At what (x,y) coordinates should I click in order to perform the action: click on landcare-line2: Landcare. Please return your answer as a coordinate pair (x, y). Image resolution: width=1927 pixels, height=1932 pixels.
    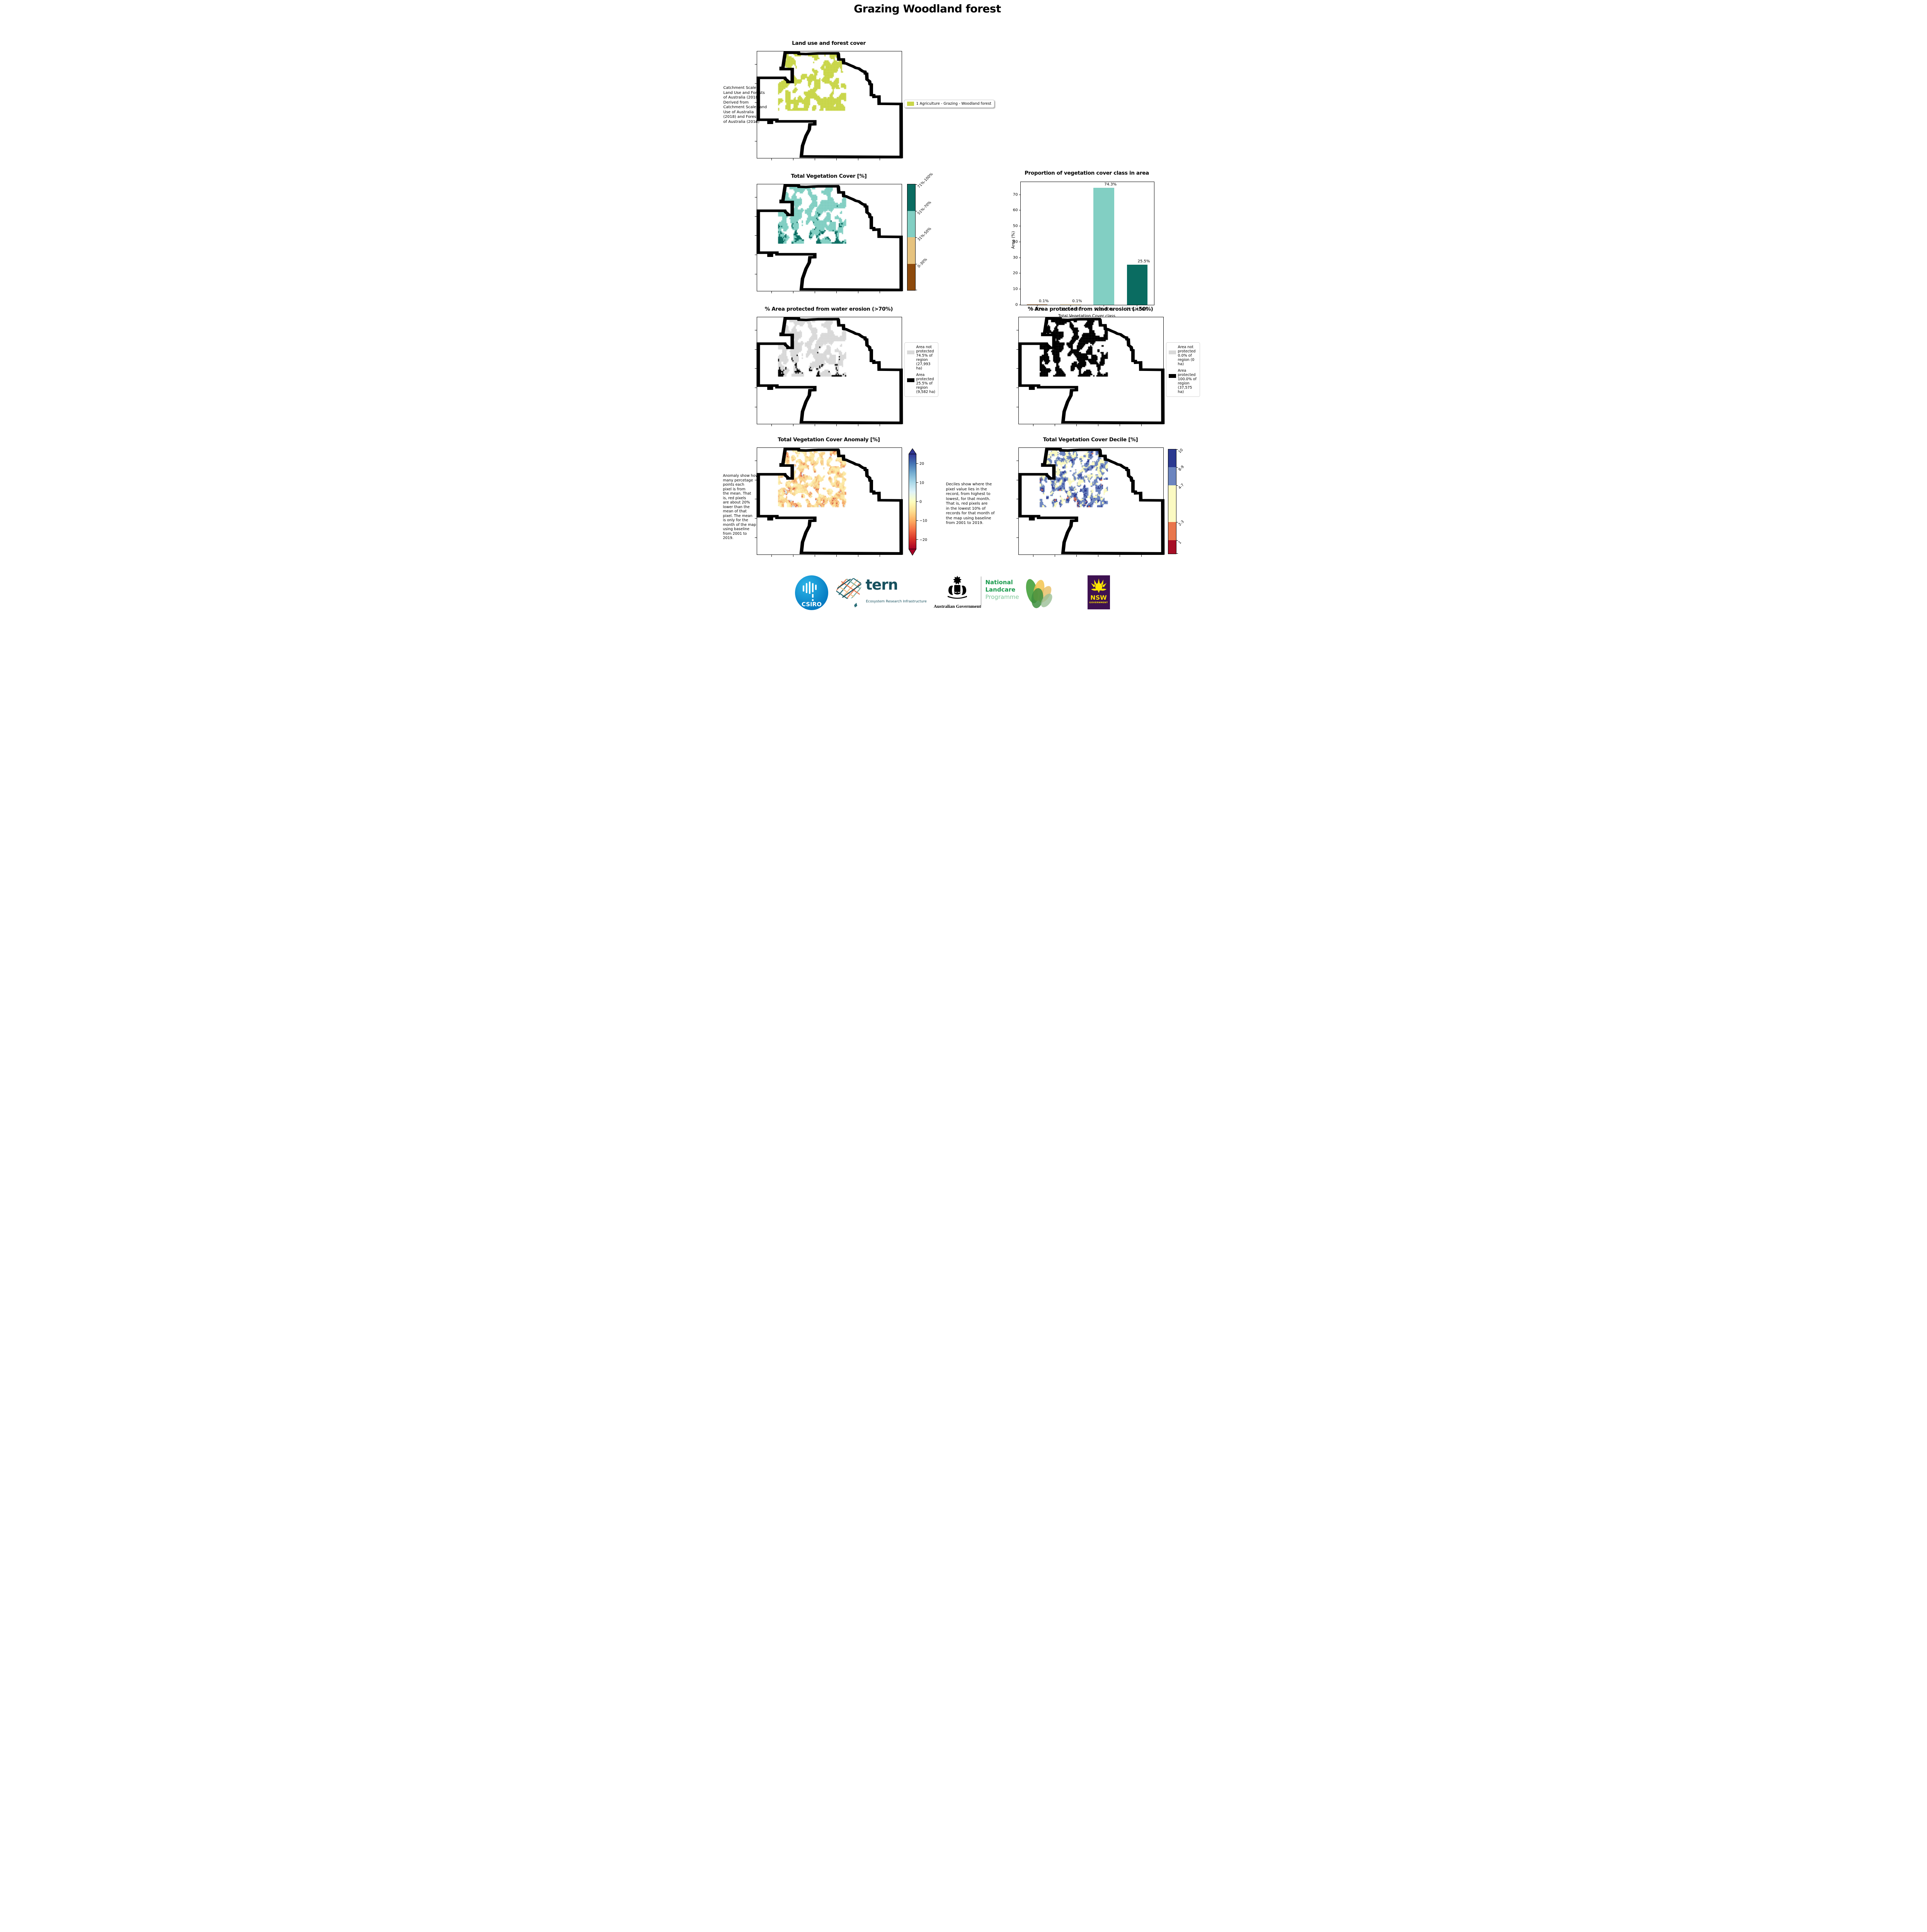
    Looking at the image, I should click on (1000, 589).